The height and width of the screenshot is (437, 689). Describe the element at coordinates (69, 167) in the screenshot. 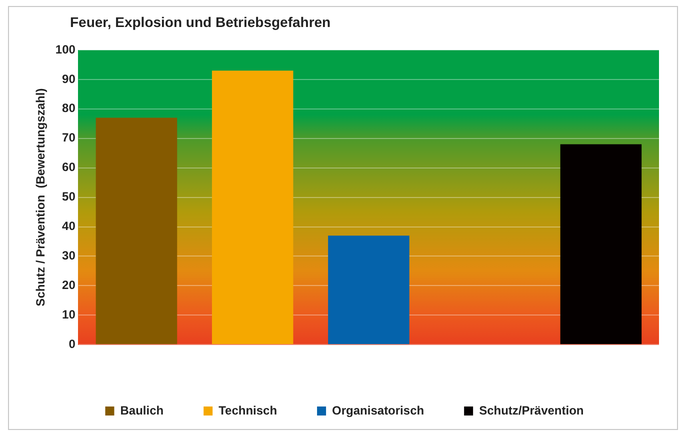

I see `y-tick-label: 60` at that location.